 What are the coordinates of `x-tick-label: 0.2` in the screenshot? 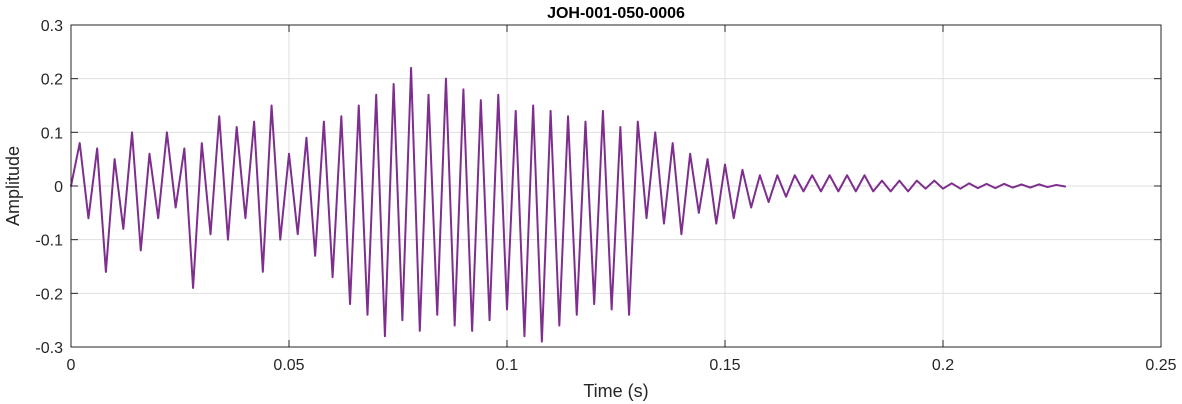 It's located at (943, 365).